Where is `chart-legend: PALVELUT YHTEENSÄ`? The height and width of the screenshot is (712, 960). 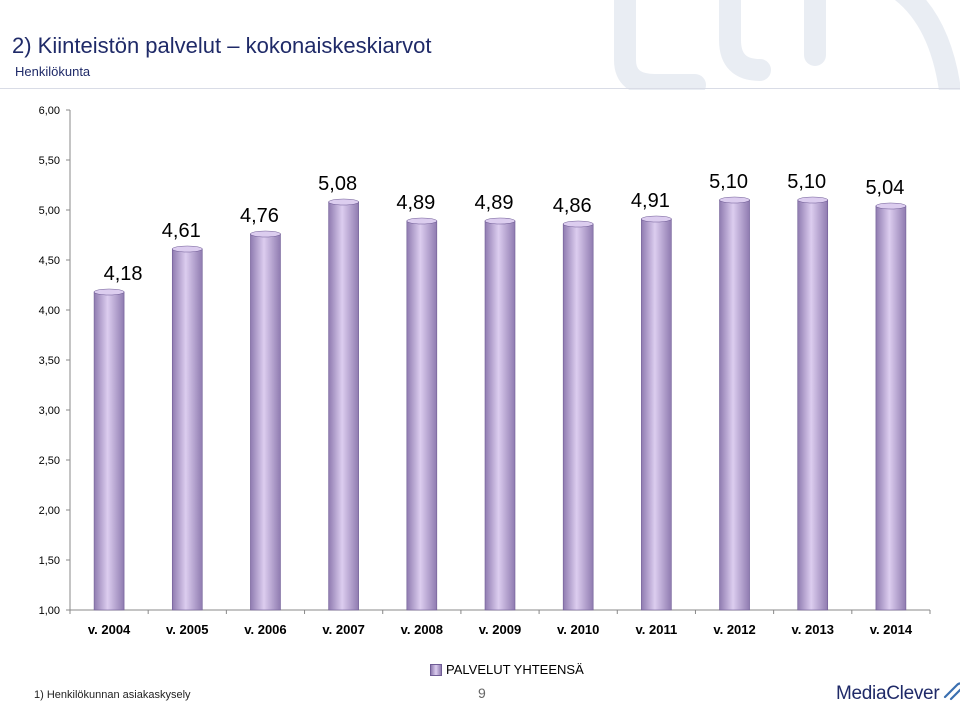 chart-legend: PALVELUT YHTEENSÄ is located at coordinates (507, 669).